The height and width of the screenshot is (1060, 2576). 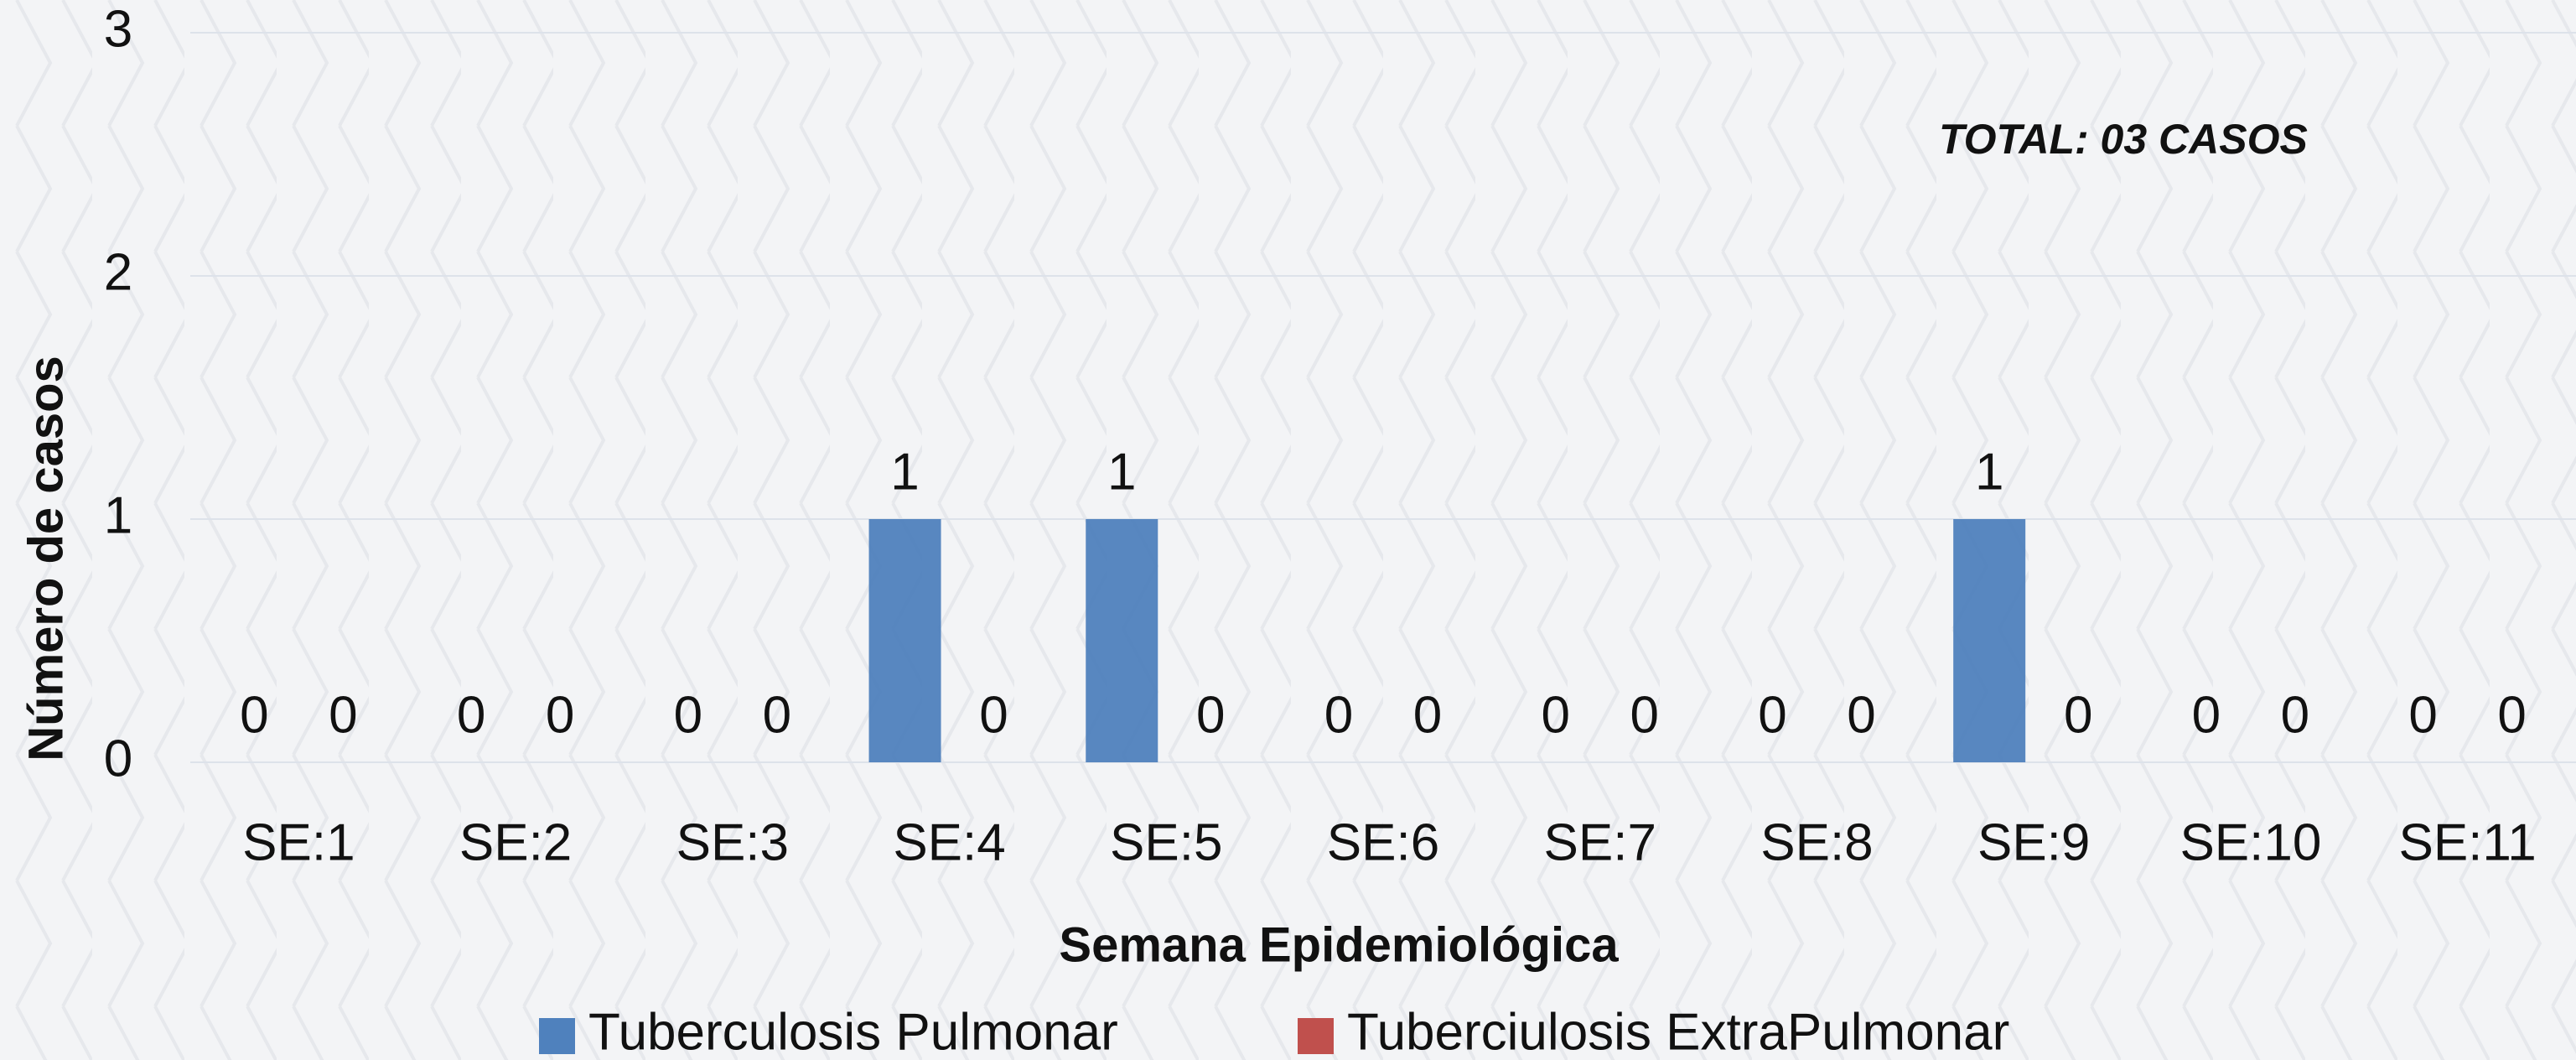 I want to click on y-tick-label: 0, so click(x=118, y=758).